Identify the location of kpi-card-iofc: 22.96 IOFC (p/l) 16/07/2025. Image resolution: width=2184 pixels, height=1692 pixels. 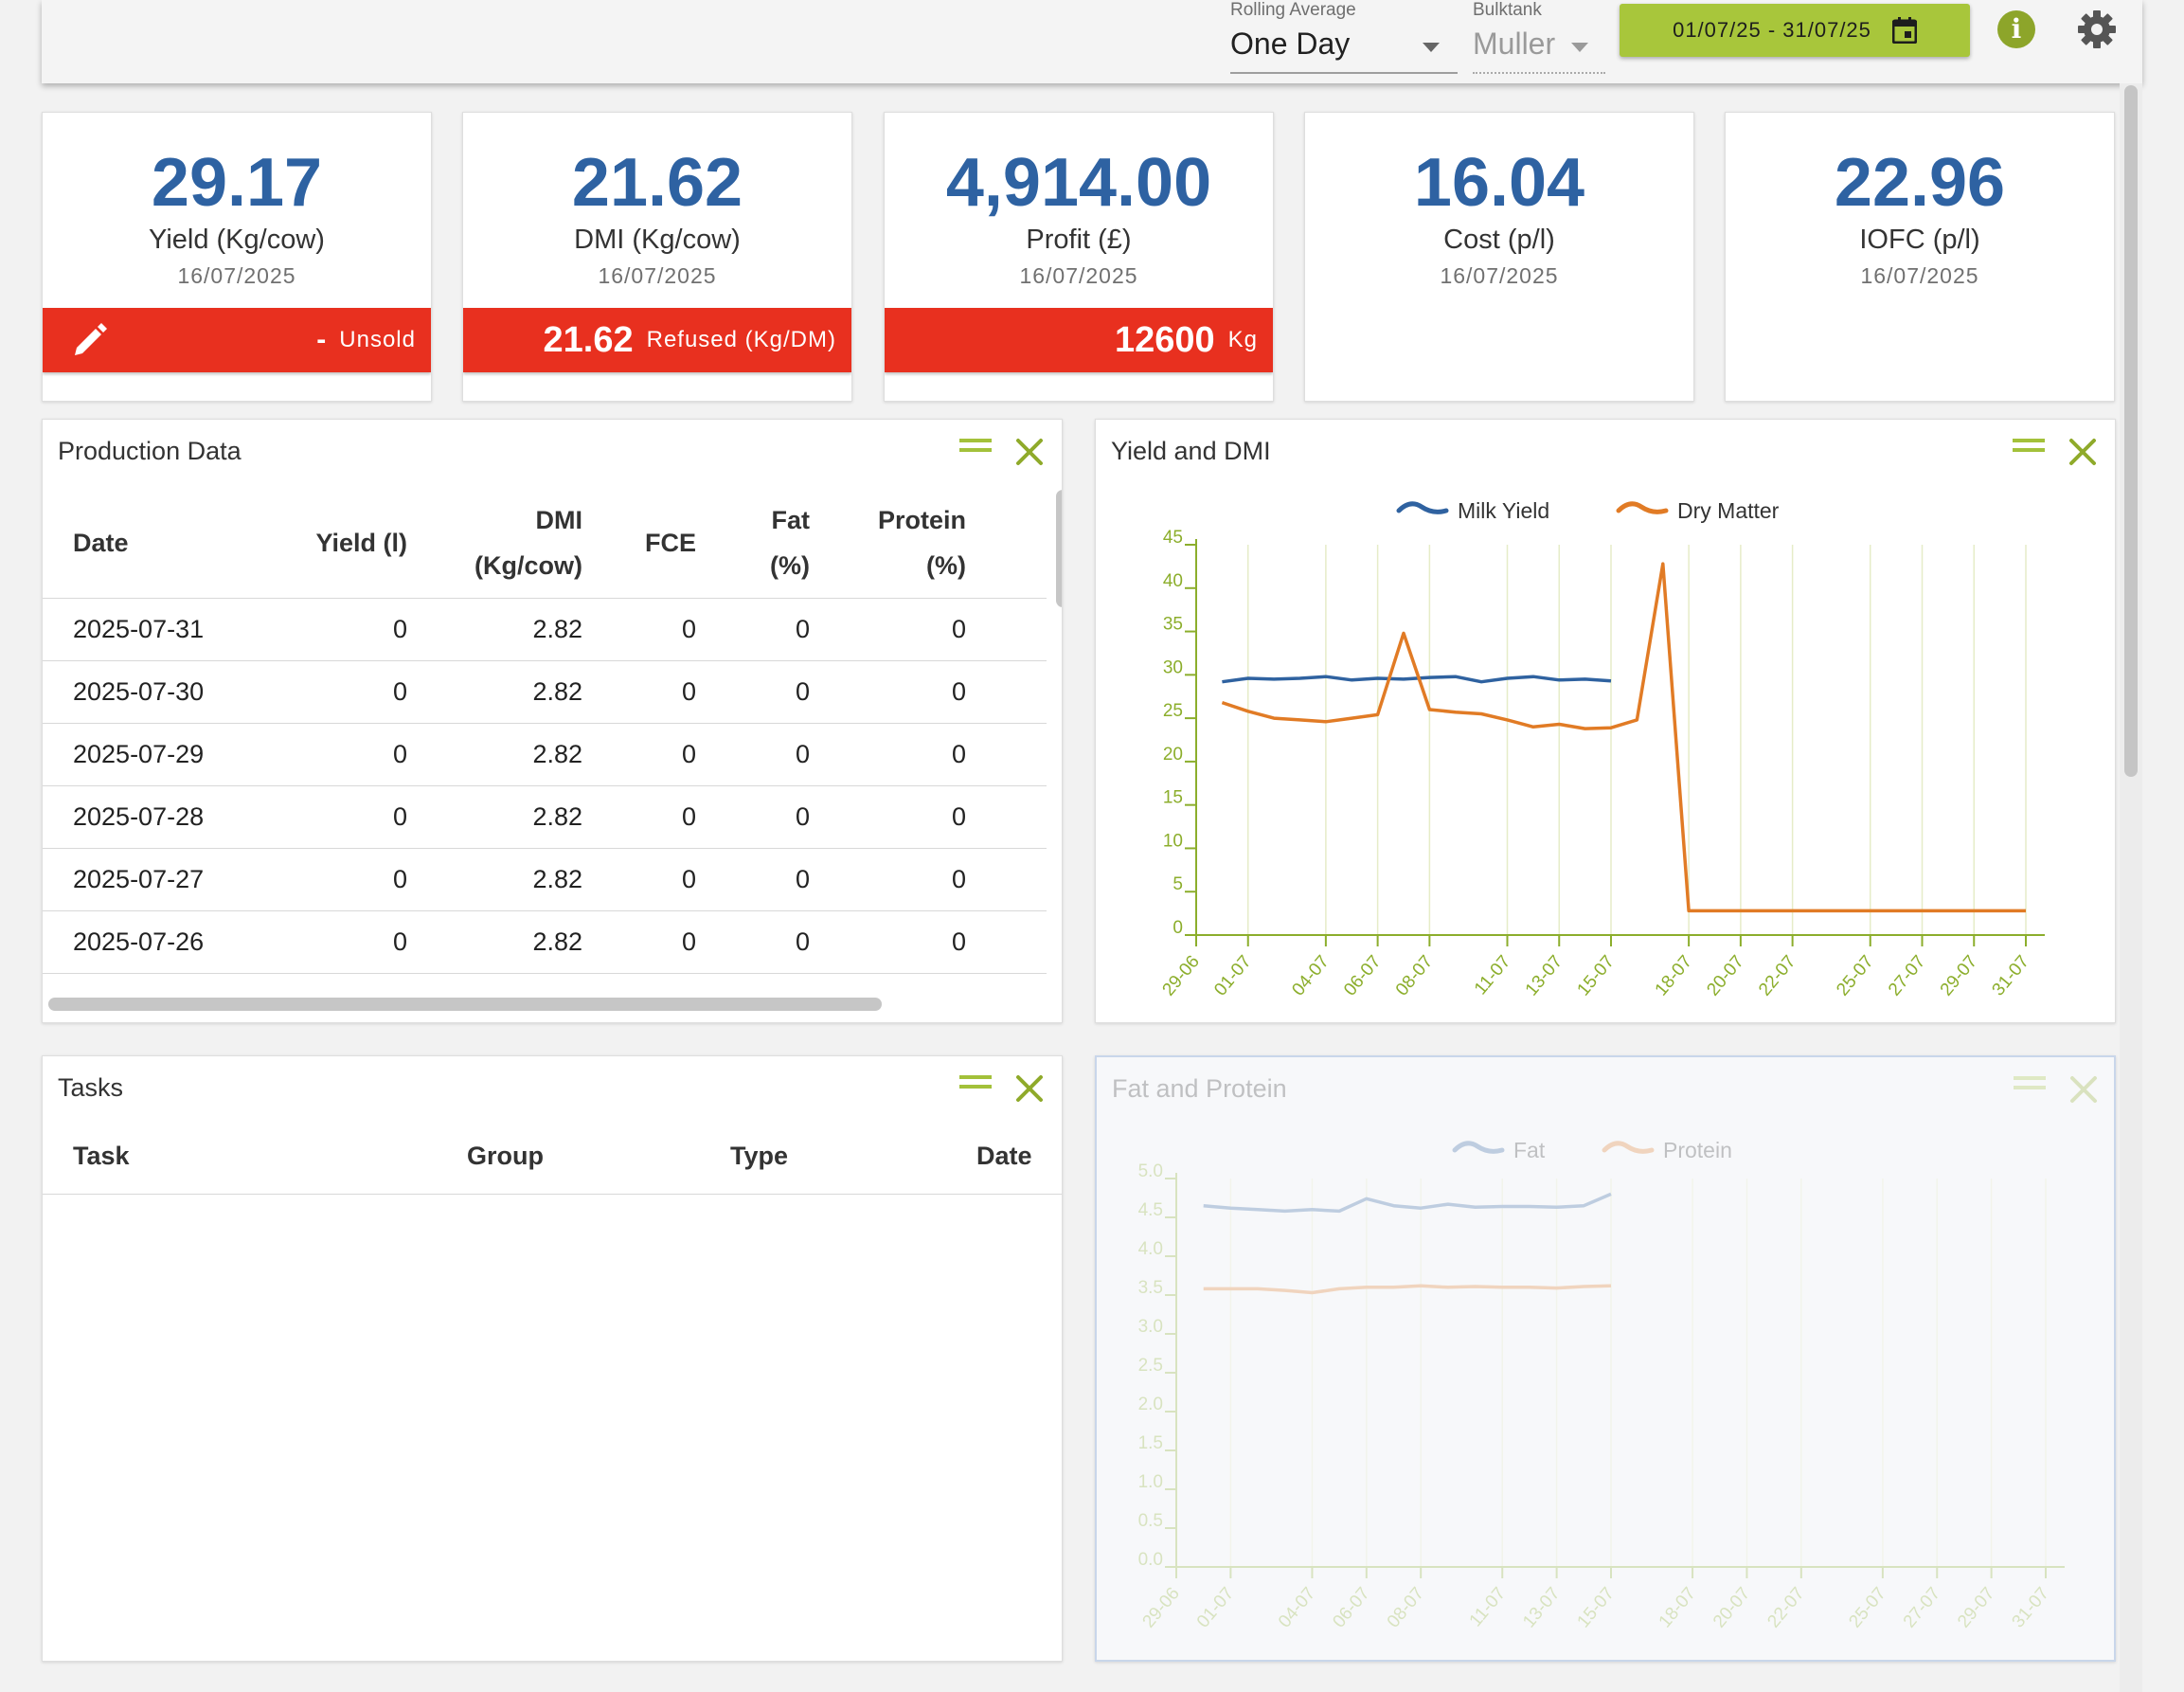
(1920, 257).